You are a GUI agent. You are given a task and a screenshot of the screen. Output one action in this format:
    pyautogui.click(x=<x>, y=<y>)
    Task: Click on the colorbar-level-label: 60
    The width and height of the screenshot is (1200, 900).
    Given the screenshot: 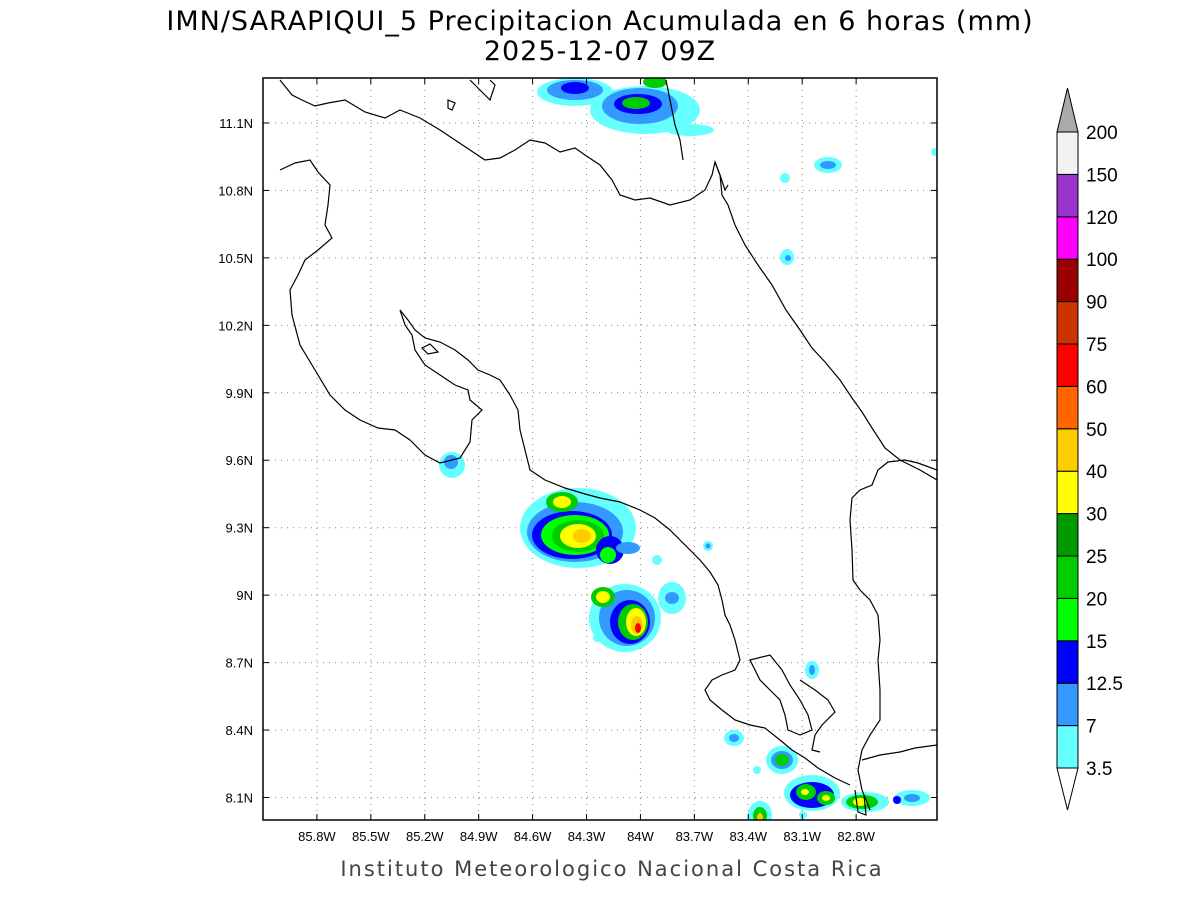 What is the action you would take?
    pyautogui.click(x=1096, y=387)
    